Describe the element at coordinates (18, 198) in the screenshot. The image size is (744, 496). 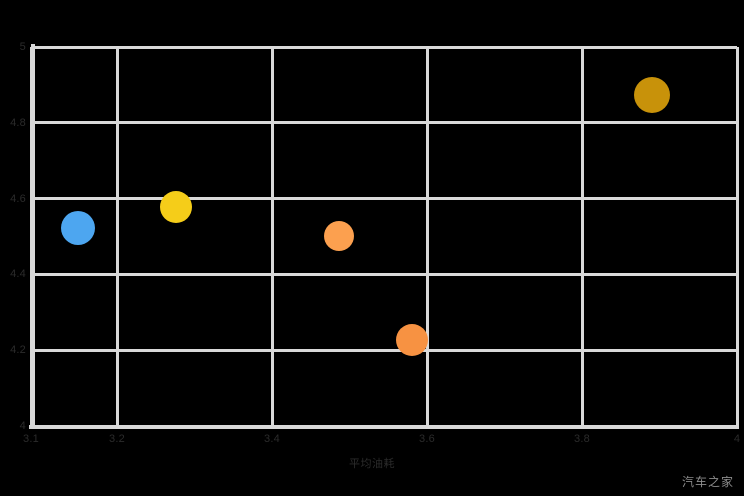
I see `y-axis-tick-label: 4.6` at that location.